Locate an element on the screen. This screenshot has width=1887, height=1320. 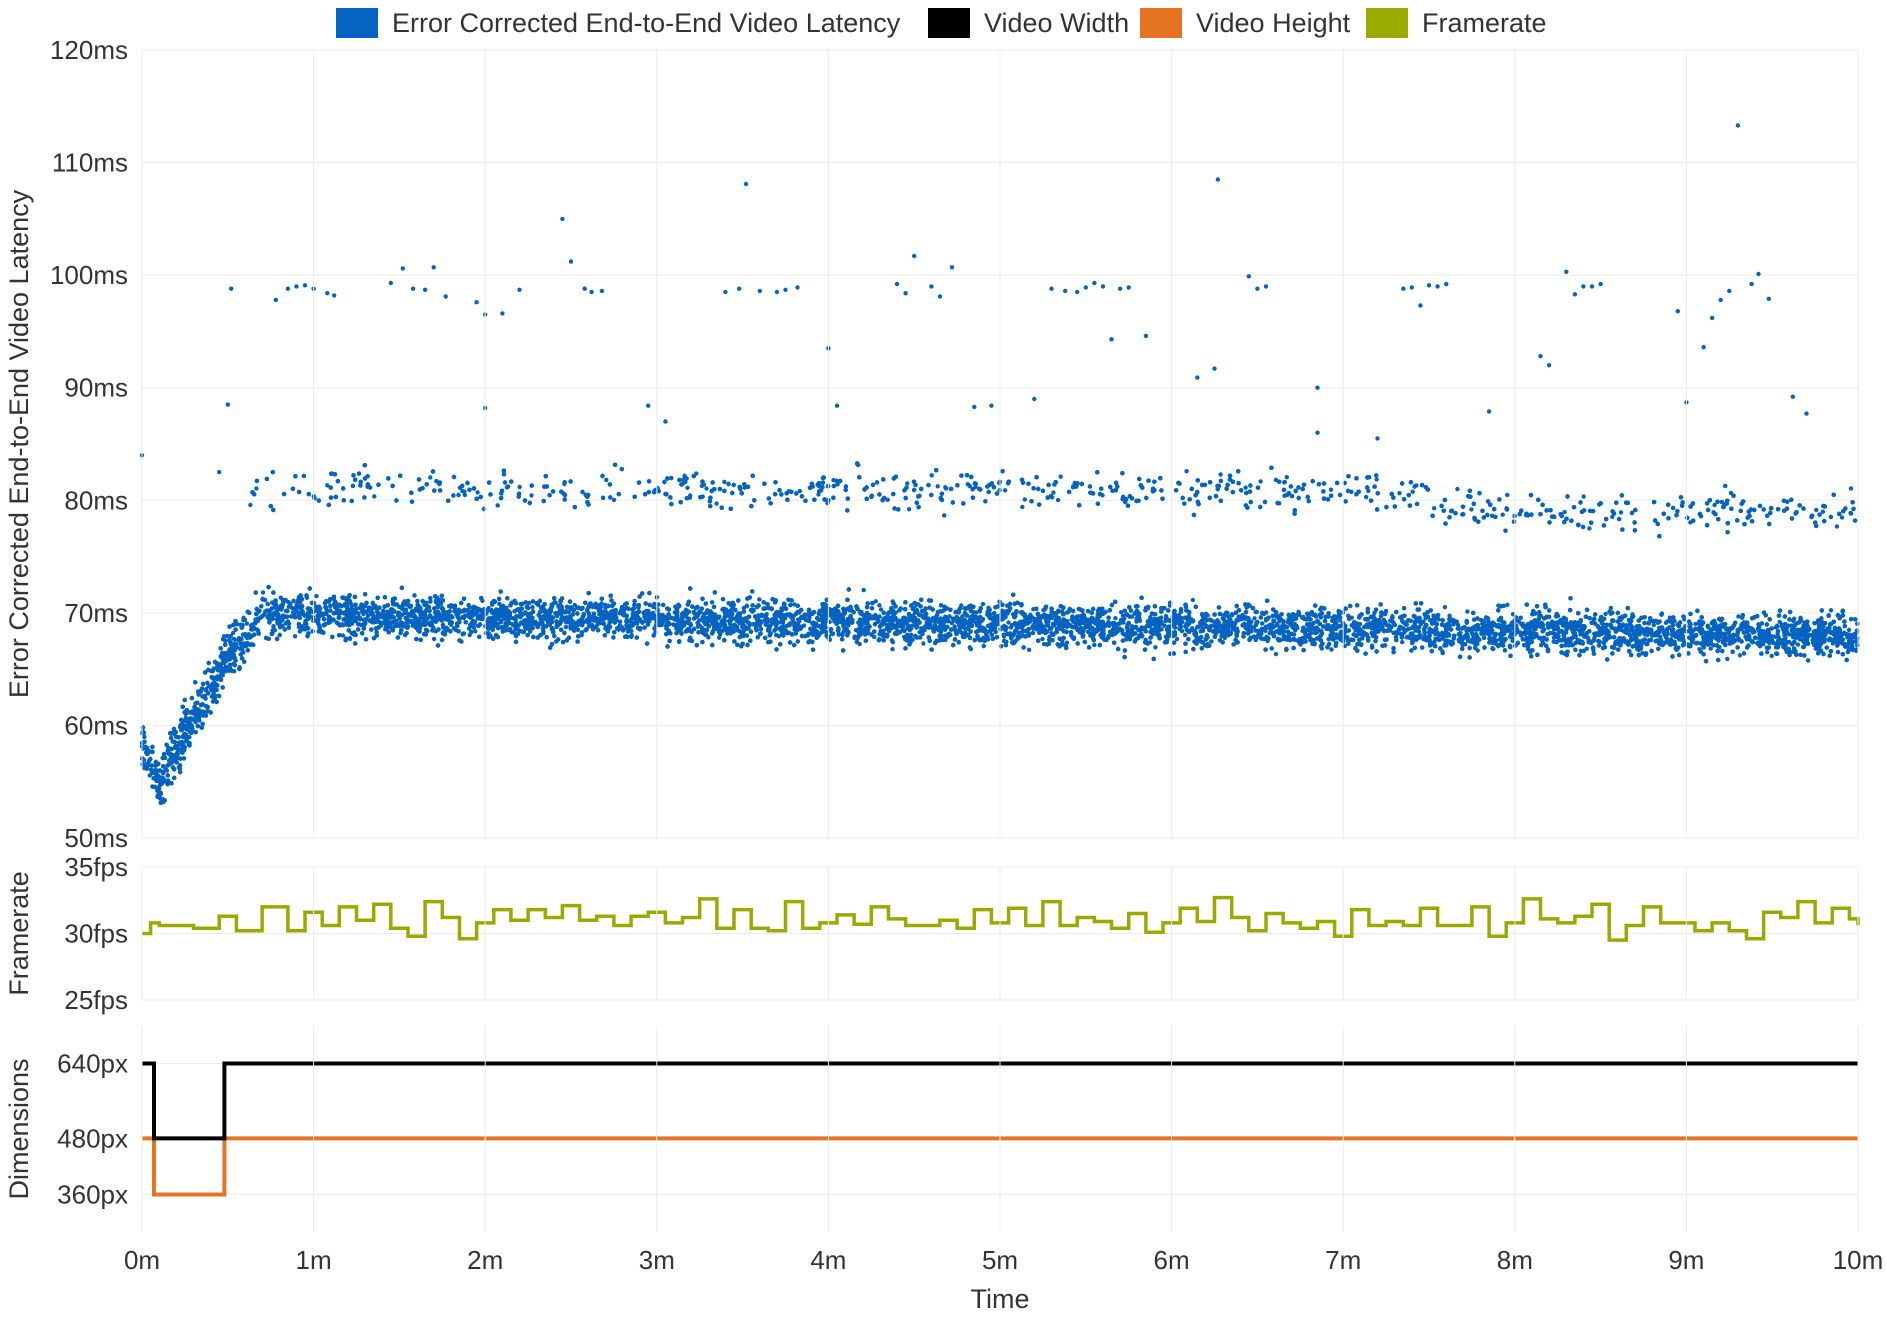
y-tick-label: 90ms is located at coordinates (96, 388).